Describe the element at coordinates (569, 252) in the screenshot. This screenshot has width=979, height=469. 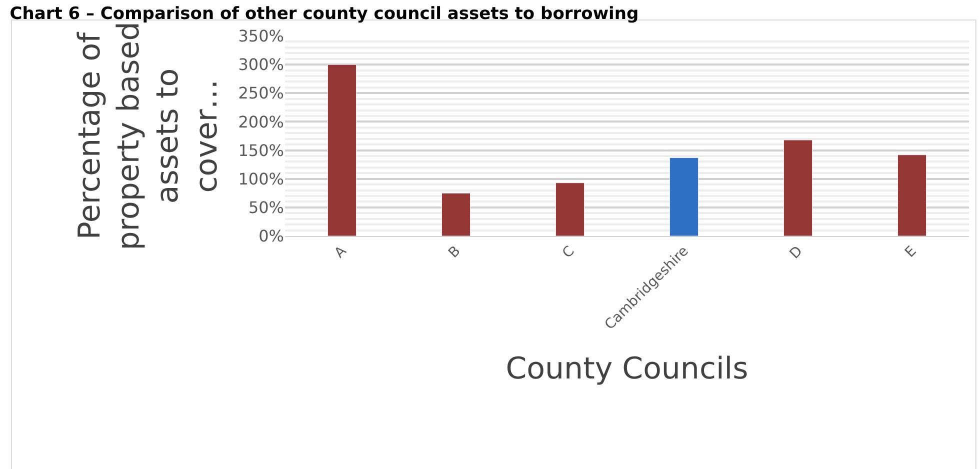
I see `x-tick-label: C` at that location.